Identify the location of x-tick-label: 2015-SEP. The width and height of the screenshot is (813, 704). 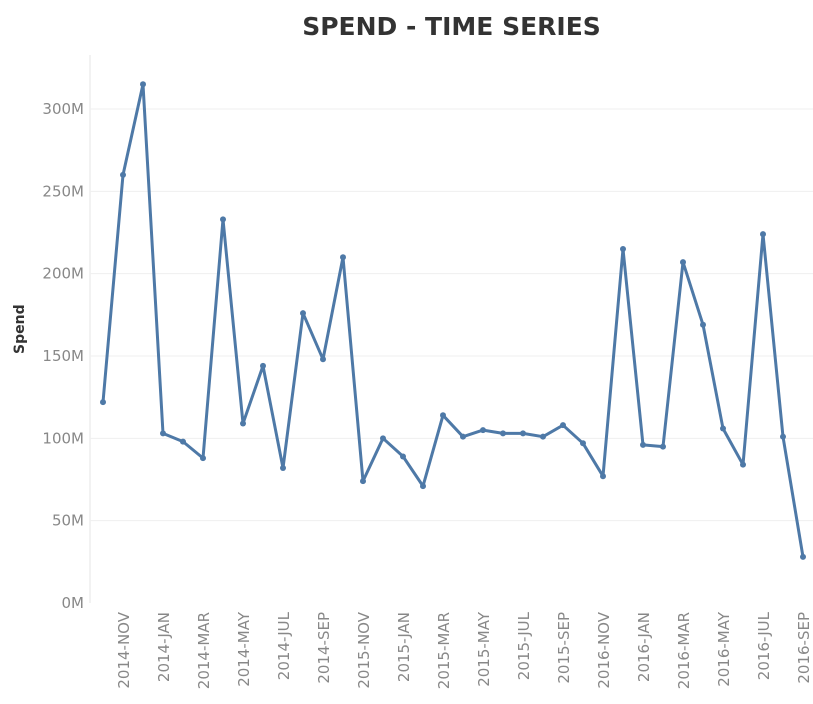
(564, 648).